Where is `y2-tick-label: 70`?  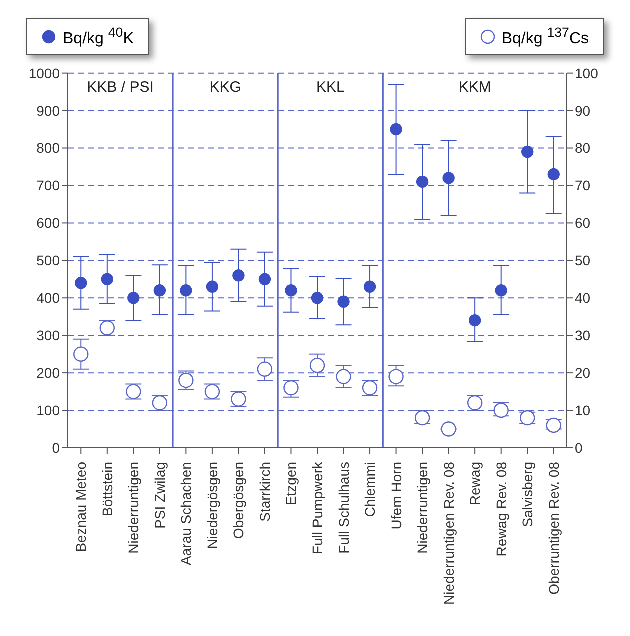 y2-tick-label: 70 is located at coordinates (583, 186).